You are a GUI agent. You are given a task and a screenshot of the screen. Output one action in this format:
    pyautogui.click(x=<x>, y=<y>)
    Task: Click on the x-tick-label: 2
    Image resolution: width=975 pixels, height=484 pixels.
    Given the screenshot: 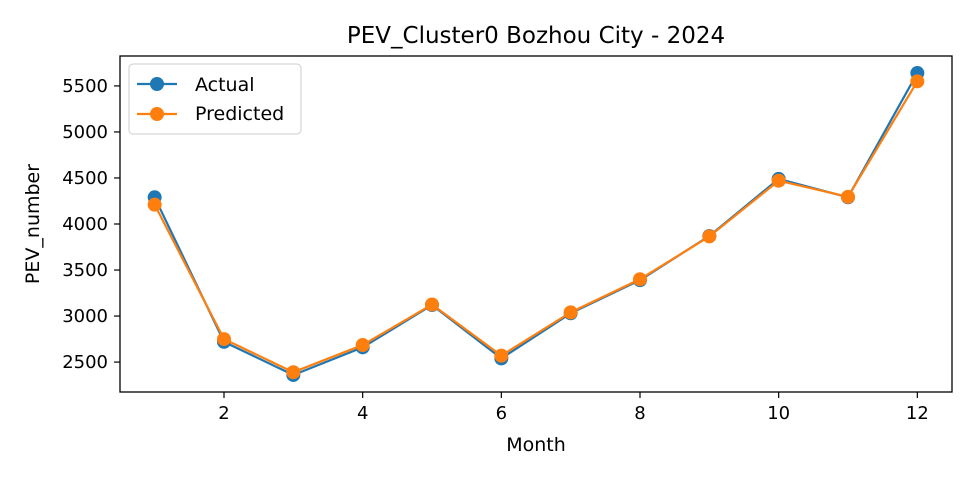 What is the action you would take?
    pyautogui.click(x=223, y=413)
    